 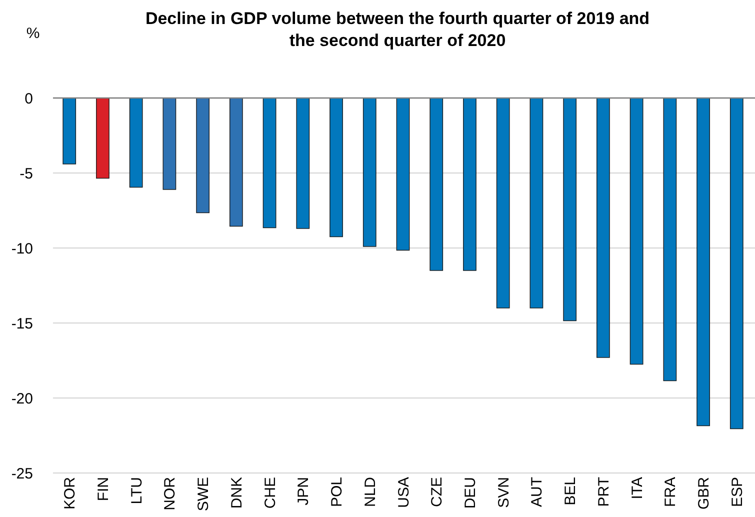 What do you see at coordinates (470, 493) in the screenshot?
I see `x-tick-label: DEU` at bounding box center [470, 493].